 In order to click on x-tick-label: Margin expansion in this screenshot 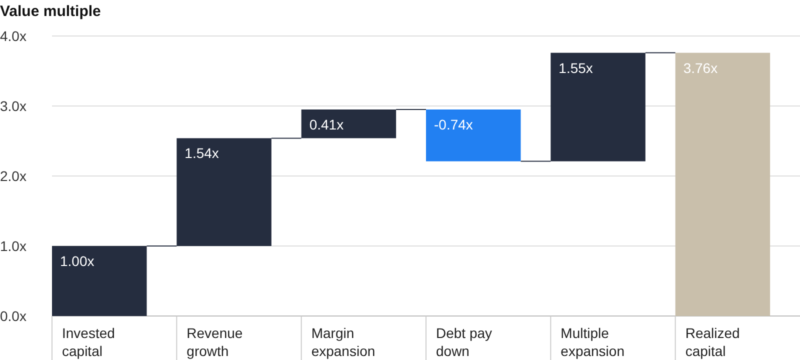, I will do `click(343, 342)`.